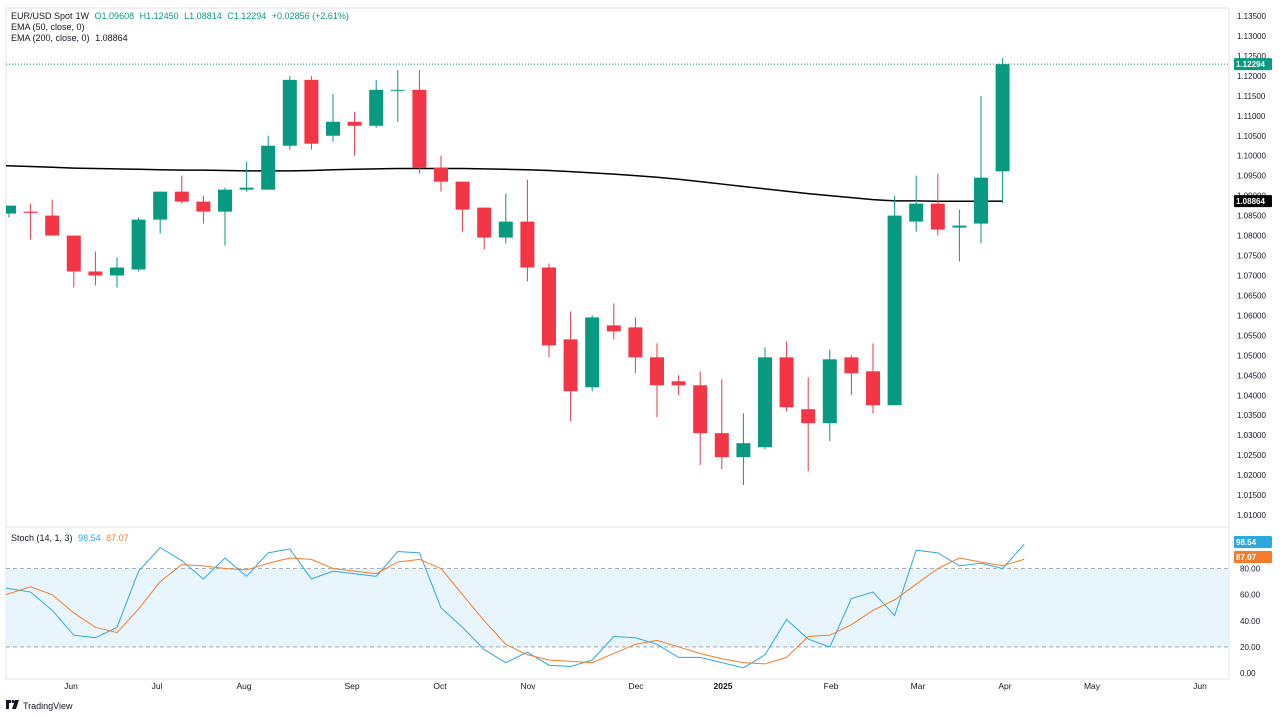 This screenshot has width=1280, height=717. What do you see at coordinates (617, 608) in the screenshot?
I see `stoch-band` at bounding box center [617, 608].